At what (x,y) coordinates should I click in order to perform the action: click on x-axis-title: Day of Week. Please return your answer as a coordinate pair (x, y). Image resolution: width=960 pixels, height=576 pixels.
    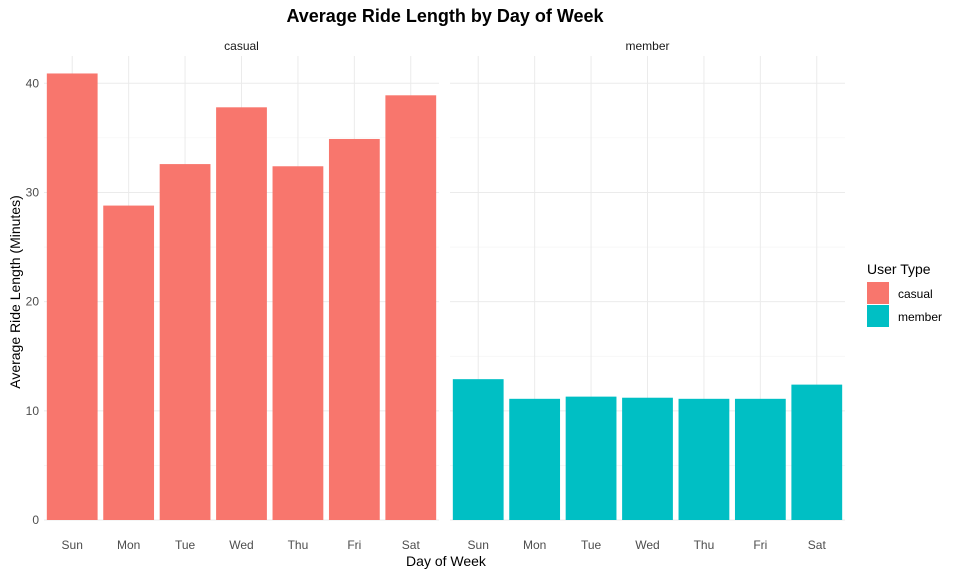
    Looking at the image, I should click on (446, 561).